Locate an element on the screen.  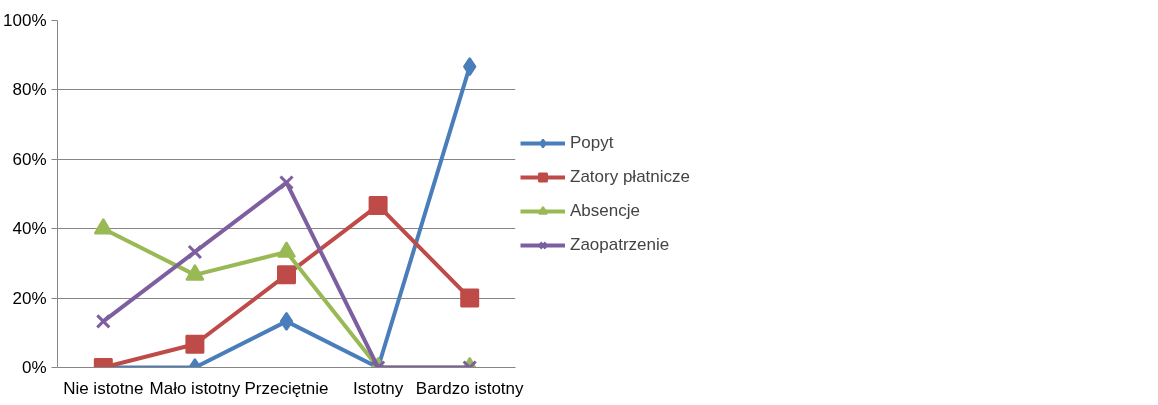
legend-label: Zatory płatnicze is located at coordinates (630, 176).